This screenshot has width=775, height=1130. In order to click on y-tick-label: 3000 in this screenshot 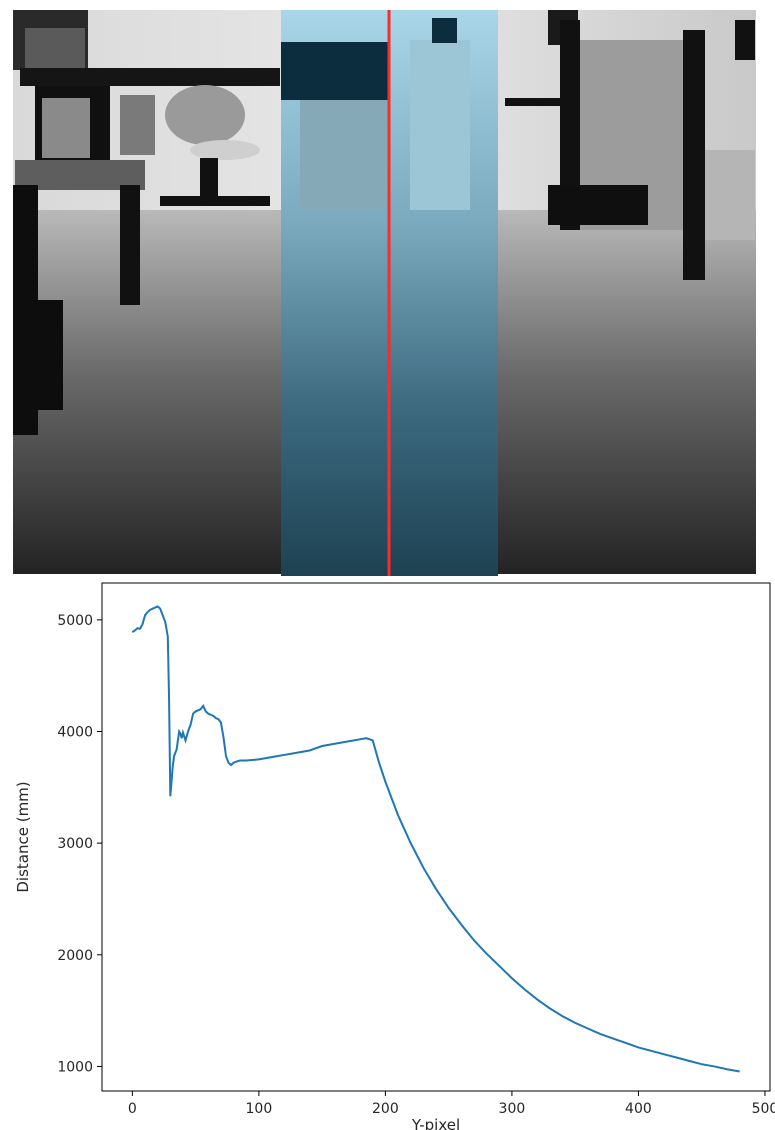, I will do `click(75, 844)`.